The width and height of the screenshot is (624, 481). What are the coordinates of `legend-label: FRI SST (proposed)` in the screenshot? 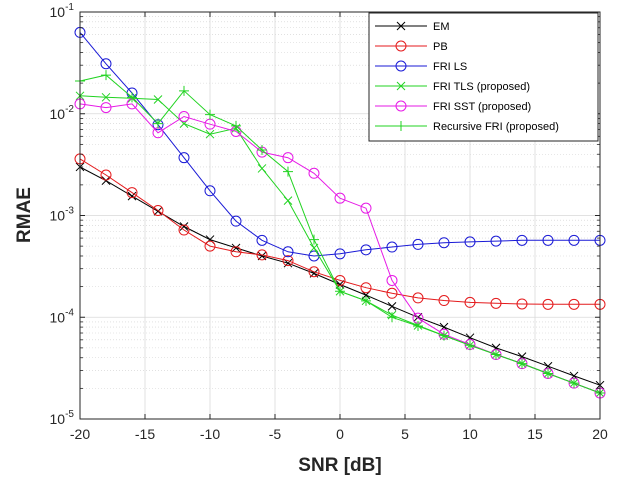 It's located at (482, 107).